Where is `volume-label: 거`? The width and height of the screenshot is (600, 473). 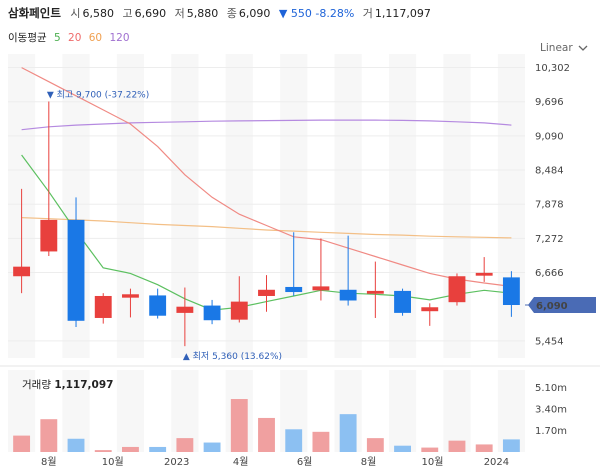 volume-label: 거 is located at coordinates (367, 13).